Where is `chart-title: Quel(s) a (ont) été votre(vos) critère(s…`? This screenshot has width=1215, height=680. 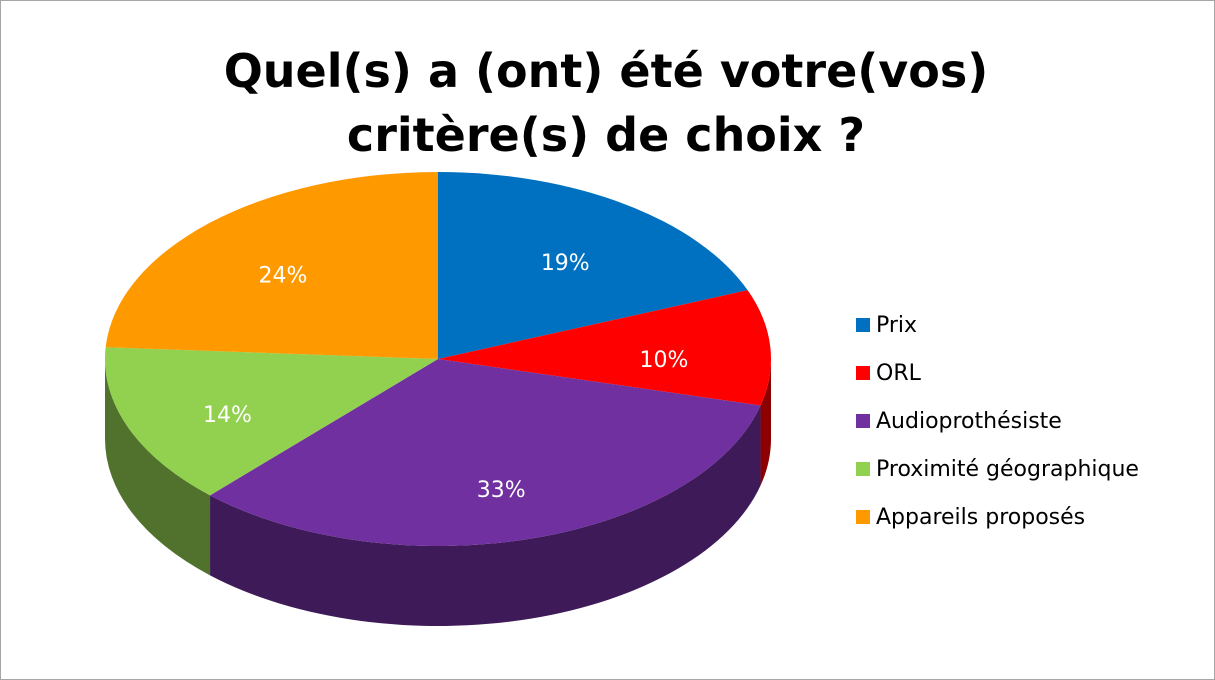 chart-title: Quel(s) a (ont) été votre(vos) critère(s… is located at coordinates (606, 103).